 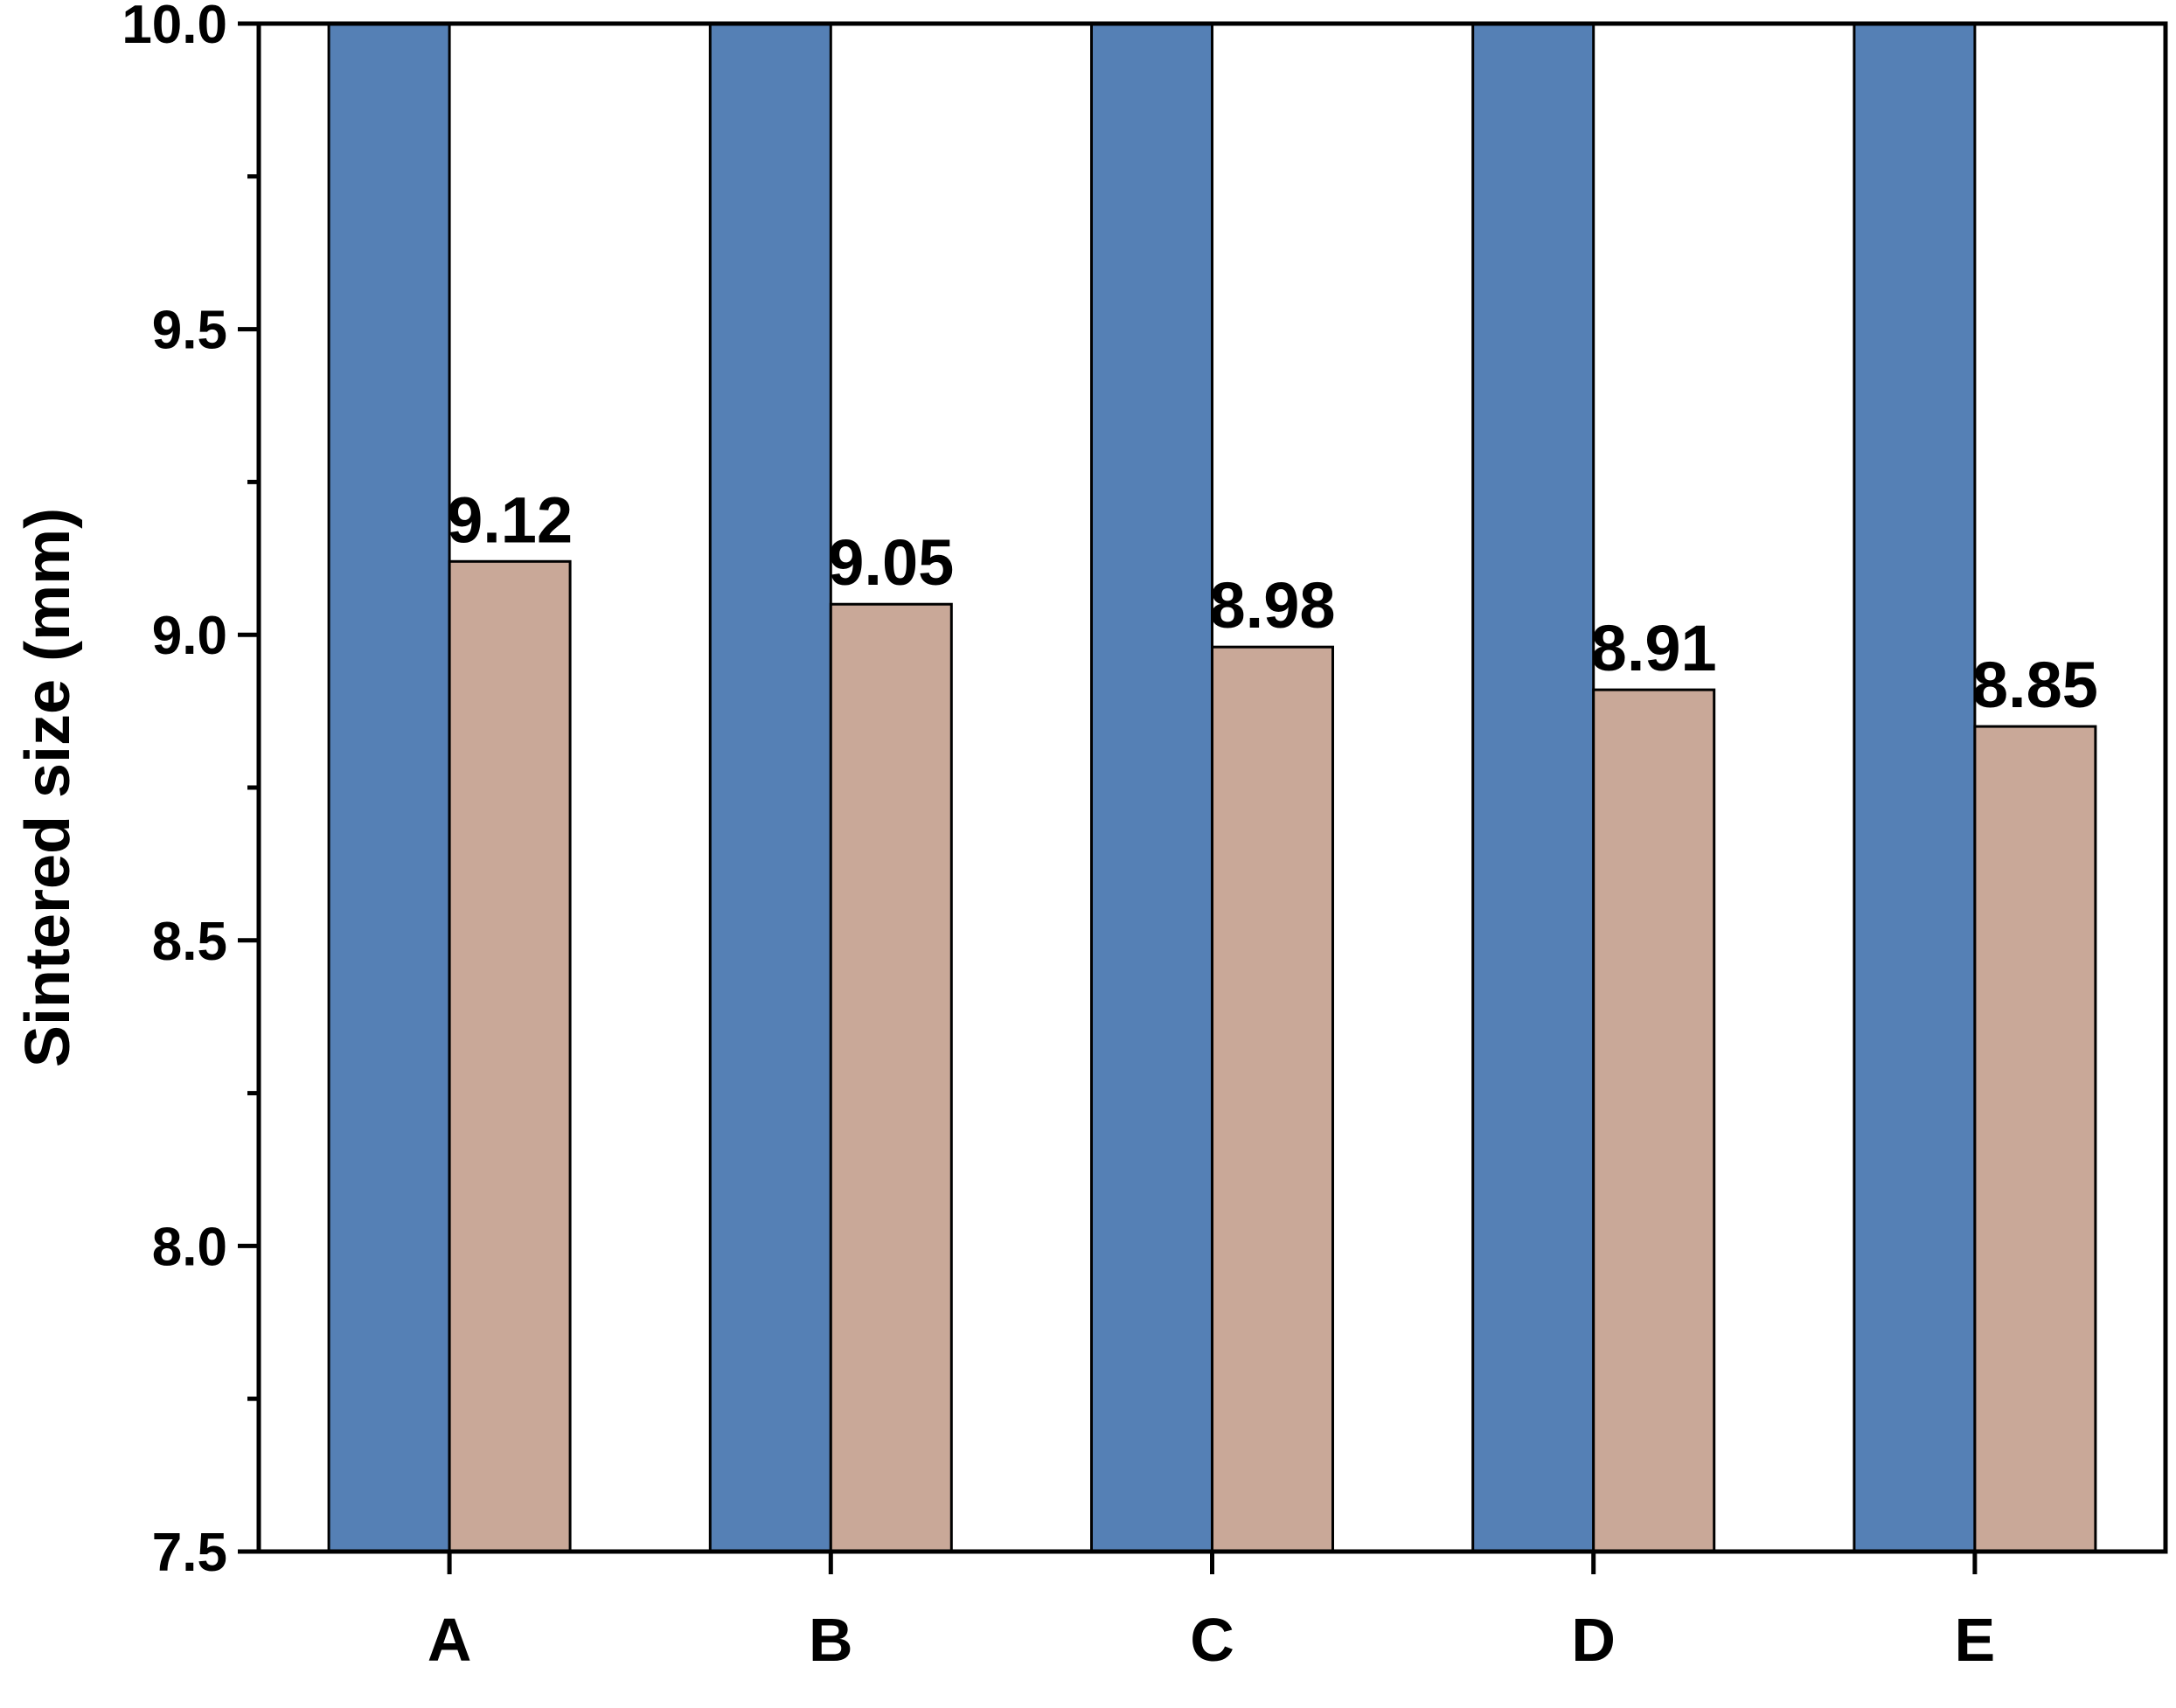 I want to click on bar-series2-D, so click(x=1654, y=1120).